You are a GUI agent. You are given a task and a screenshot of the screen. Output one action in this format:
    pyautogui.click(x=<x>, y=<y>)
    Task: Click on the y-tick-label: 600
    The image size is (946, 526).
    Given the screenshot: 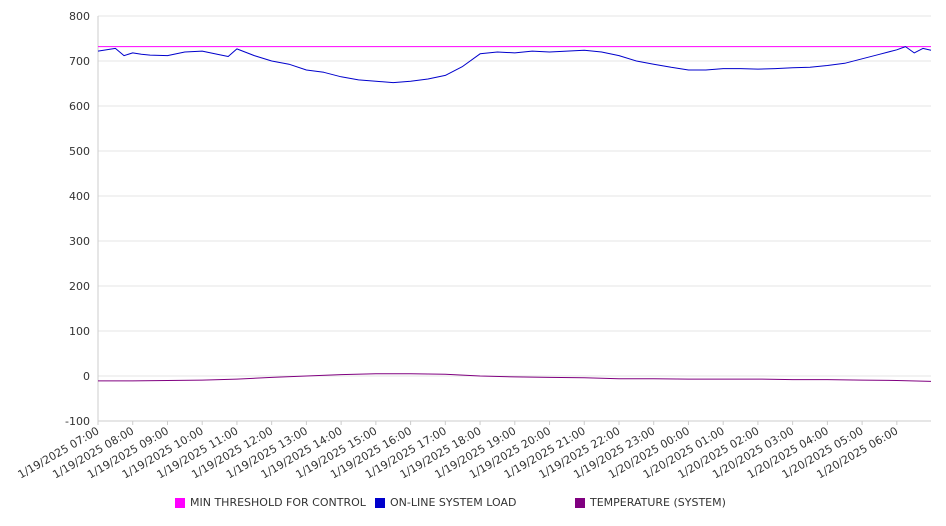 What is the action you would take?
    pyautogui.click(x=79, y=106)
    